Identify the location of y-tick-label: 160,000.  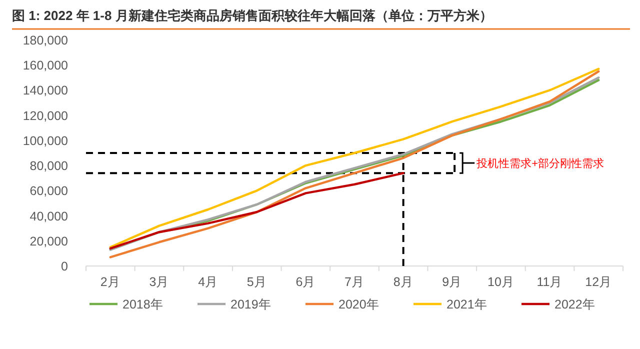
(45, 65).